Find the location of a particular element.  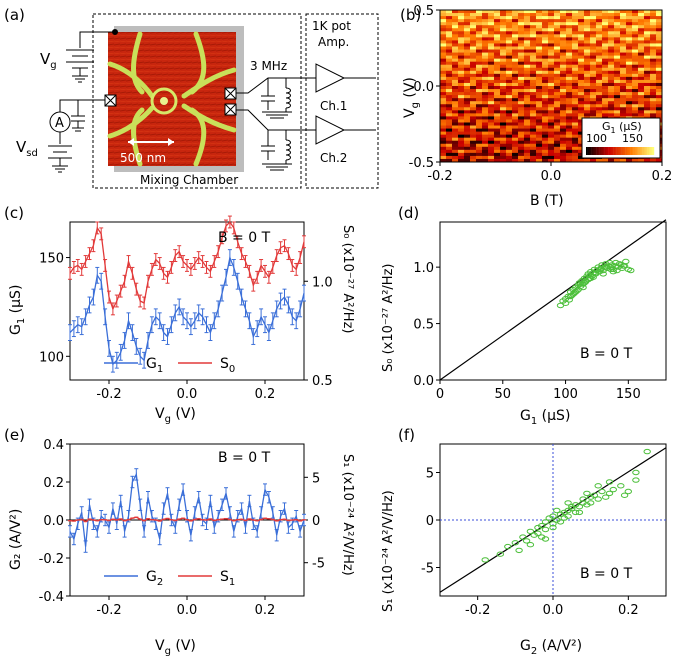

ammeter-icon is located at coordinates (60, 122).